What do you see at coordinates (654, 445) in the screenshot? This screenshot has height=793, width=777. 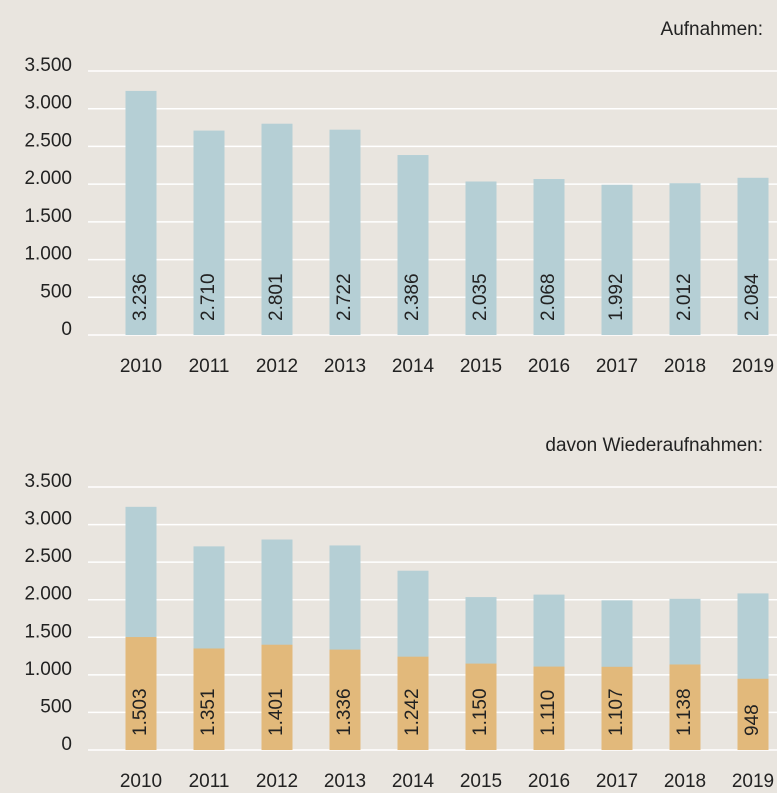 I see `chart-title: davon Wiederaufnahmen:` at bounding box center [654, 445].